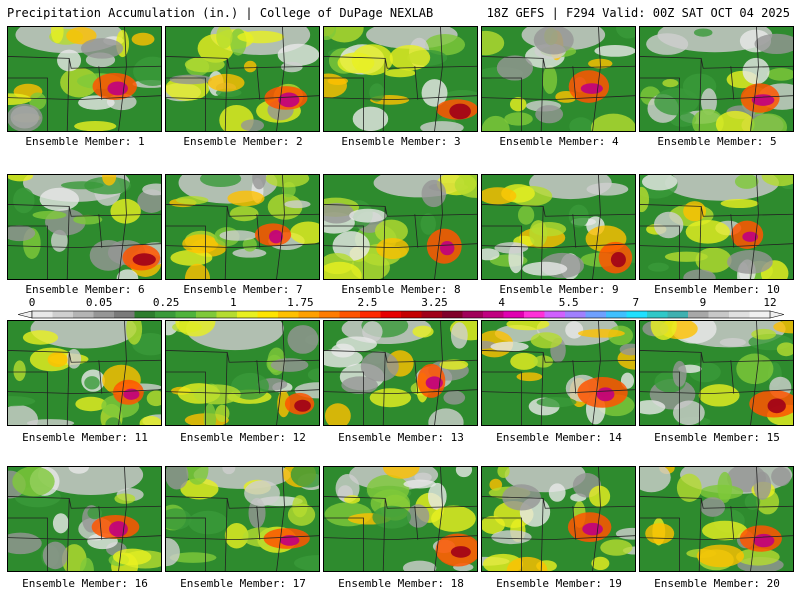 The width and height of the screenshot is (800, 600). Describe the element at coordinates (717, 583) in the screenshot. I see `ensemble-member-label: Ensemble Member: 20` at that location.